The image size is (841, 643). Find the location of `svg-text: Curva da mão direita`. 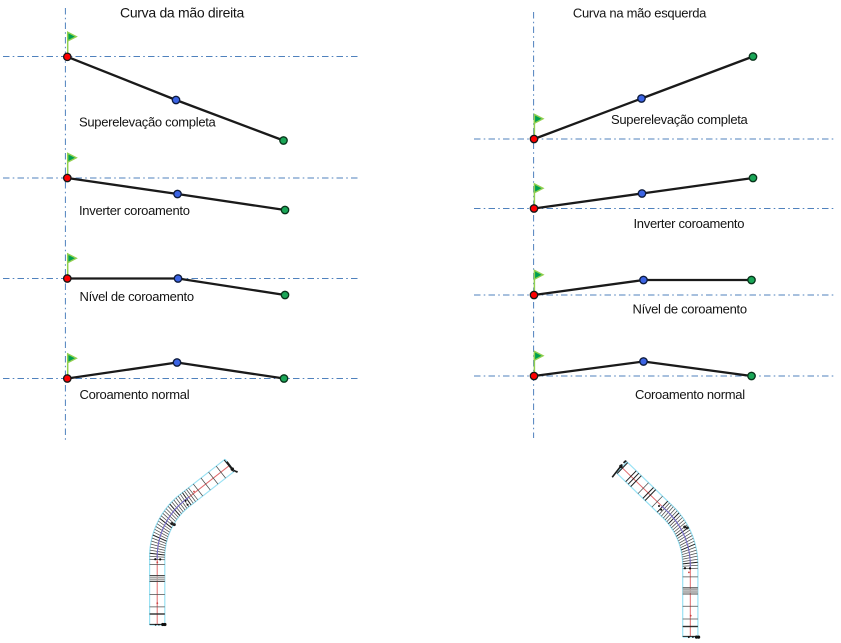

svg-text: Curva da mão direita is located at coordinates (182, 13).